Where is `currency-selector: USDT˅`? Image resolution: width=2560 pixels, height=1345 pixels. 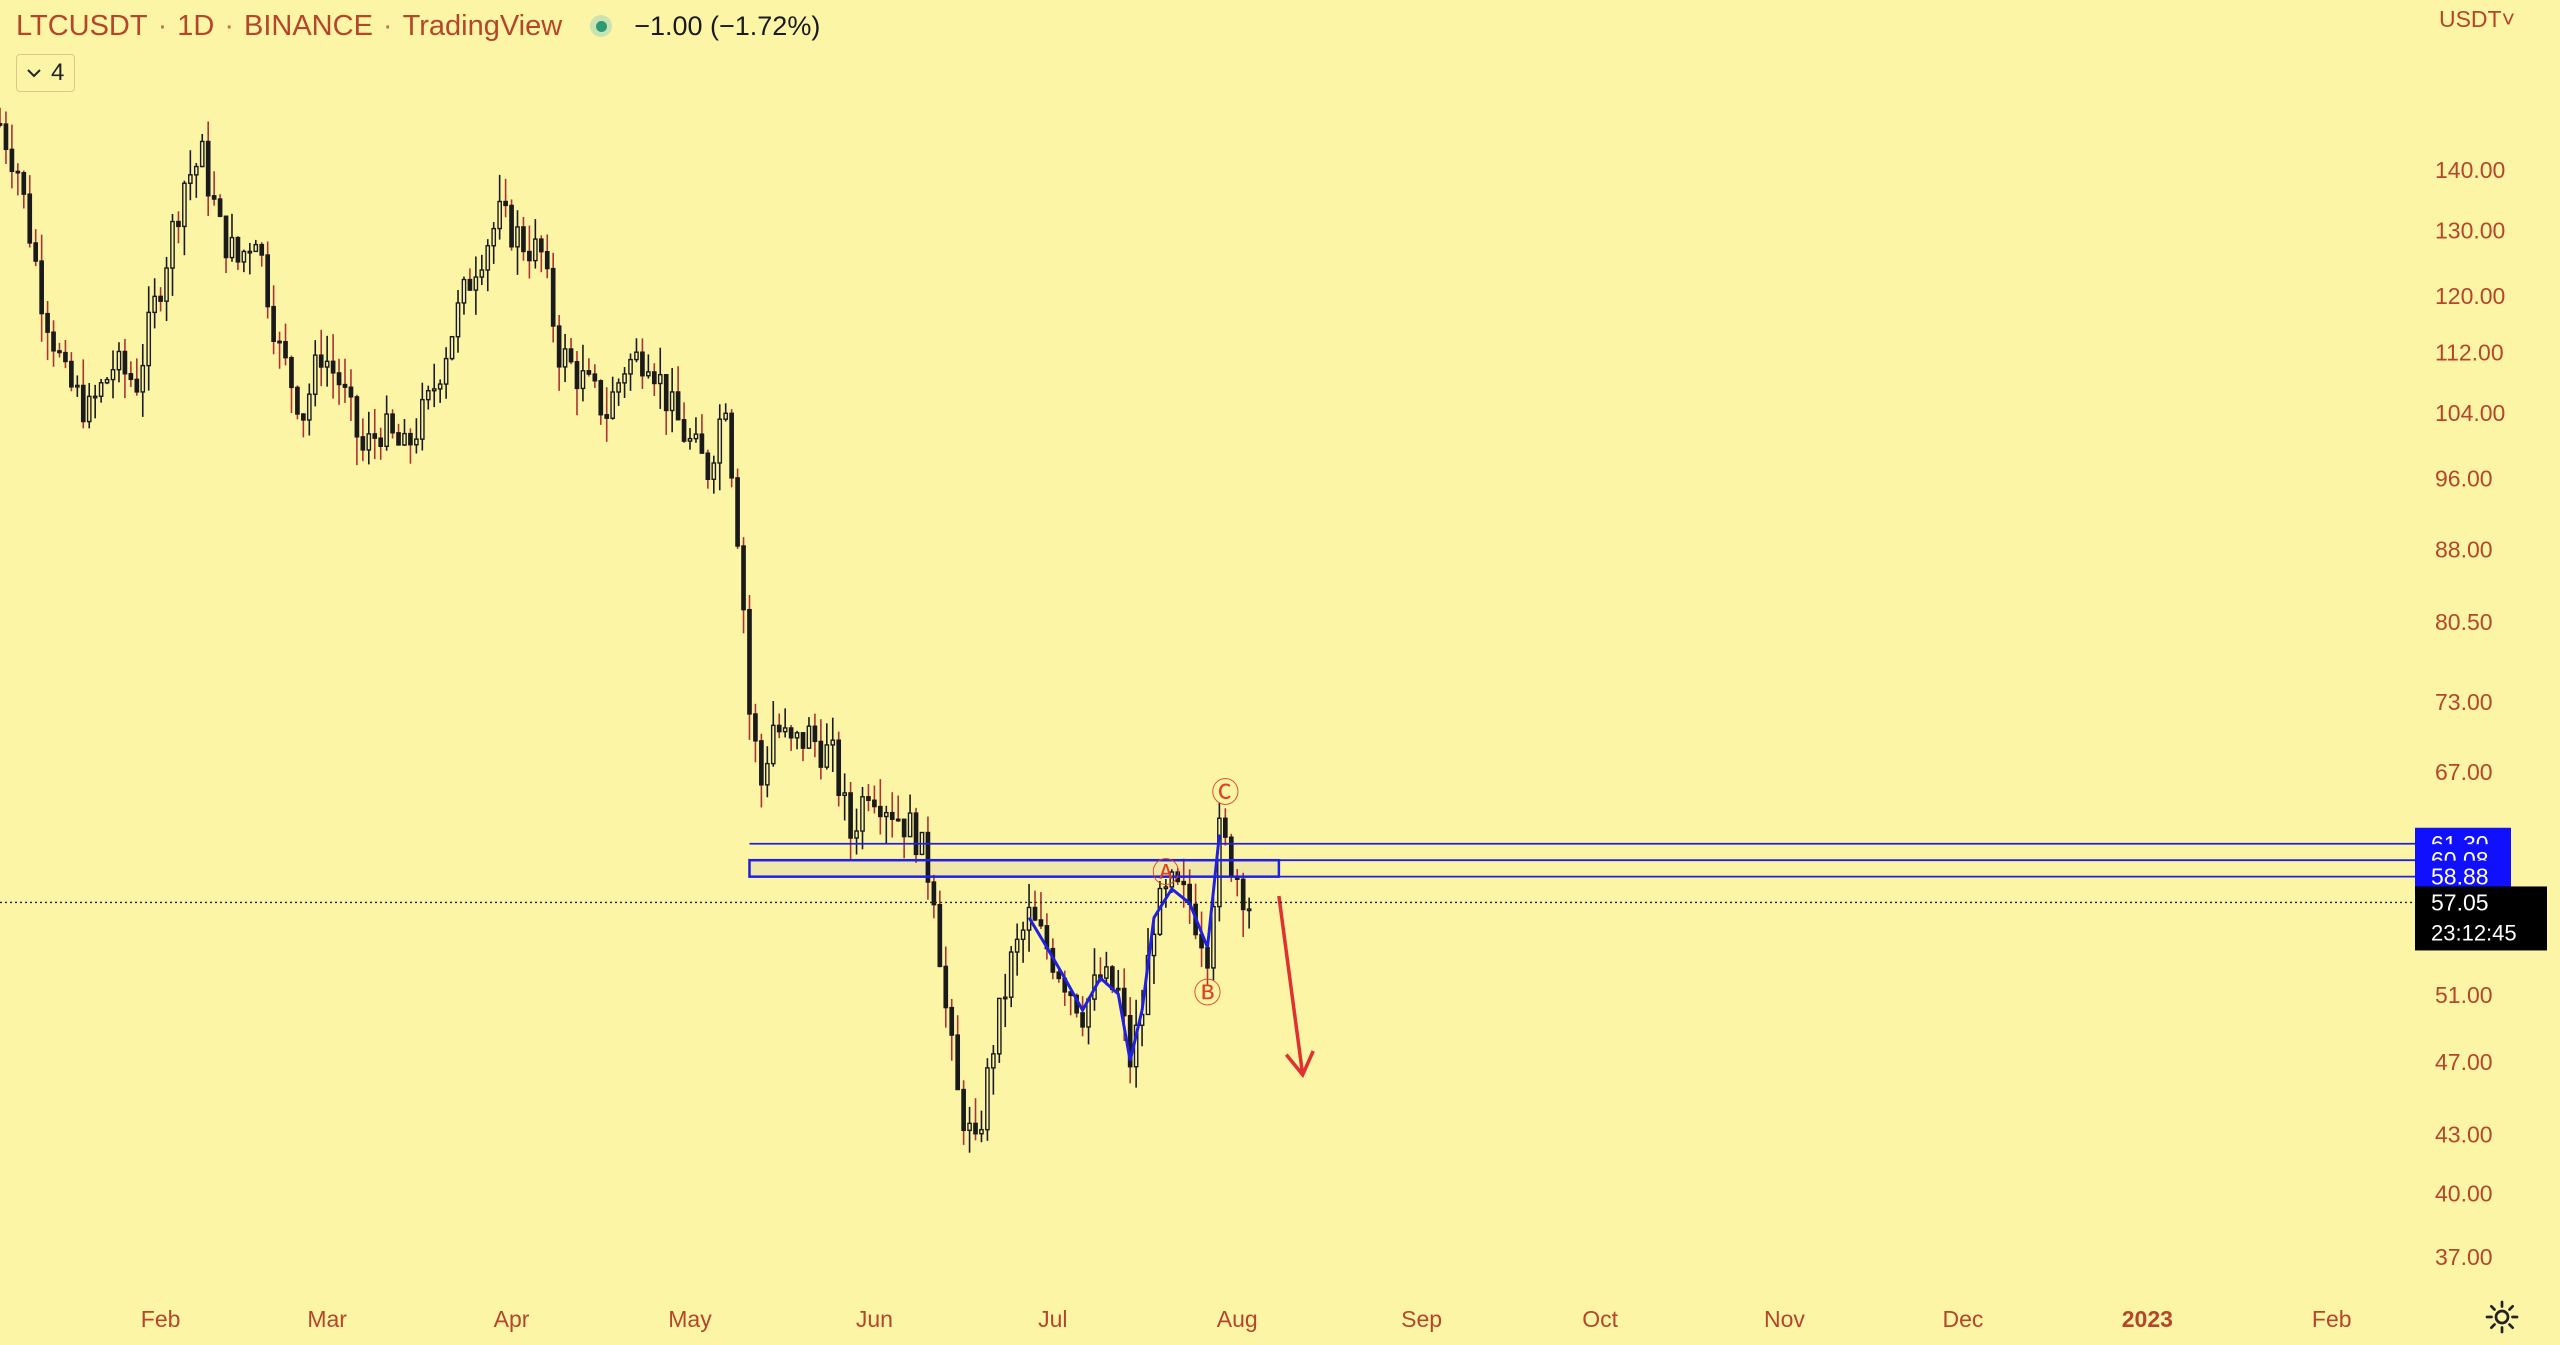 currency-selector: USDT˅ is located at coordinates (2476, 19).